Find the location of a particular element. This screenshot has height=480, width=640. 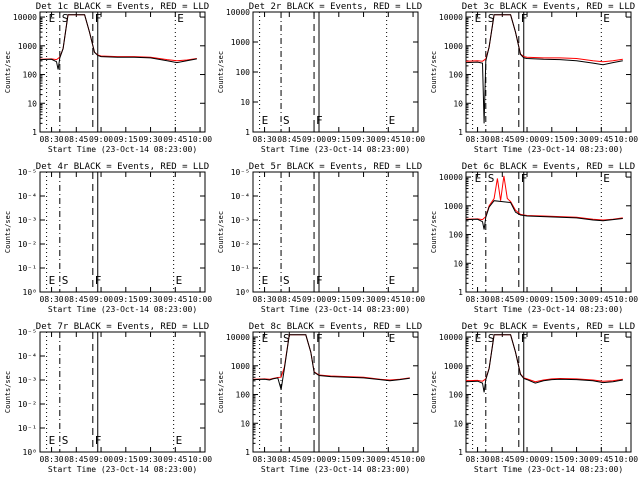

y-tick-label: 10⁰ is located at coordinates (30, 452).